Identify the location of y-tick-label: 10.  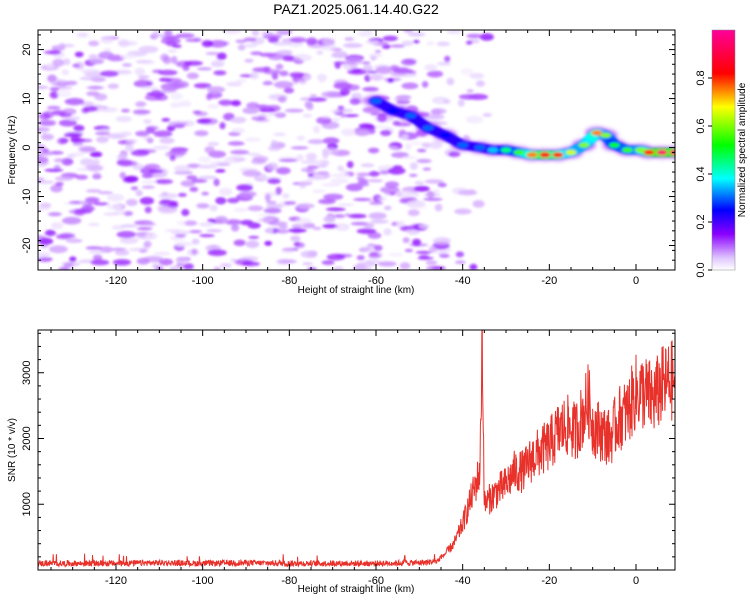
(27, 98).